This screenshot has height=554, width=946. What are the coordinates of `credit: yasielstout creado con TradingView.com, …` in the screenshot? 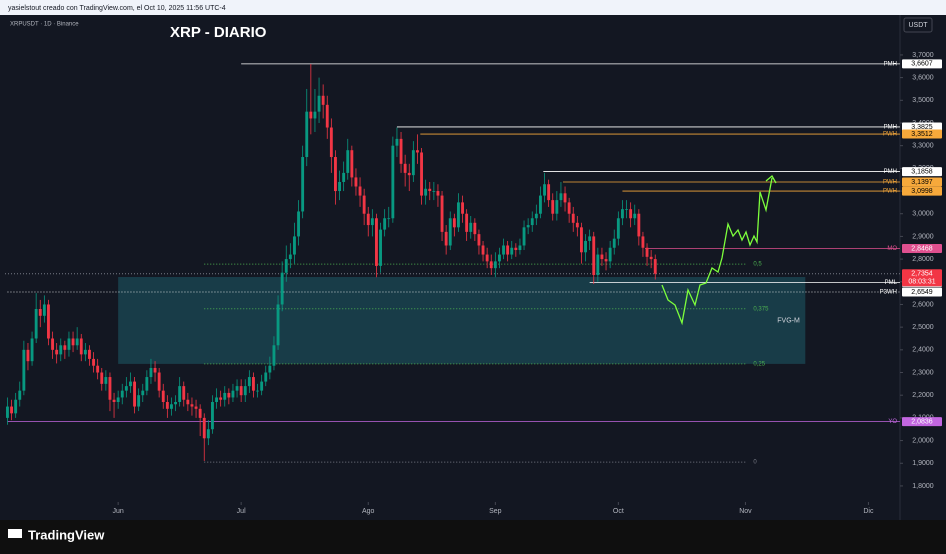 It's located at (117, 8).